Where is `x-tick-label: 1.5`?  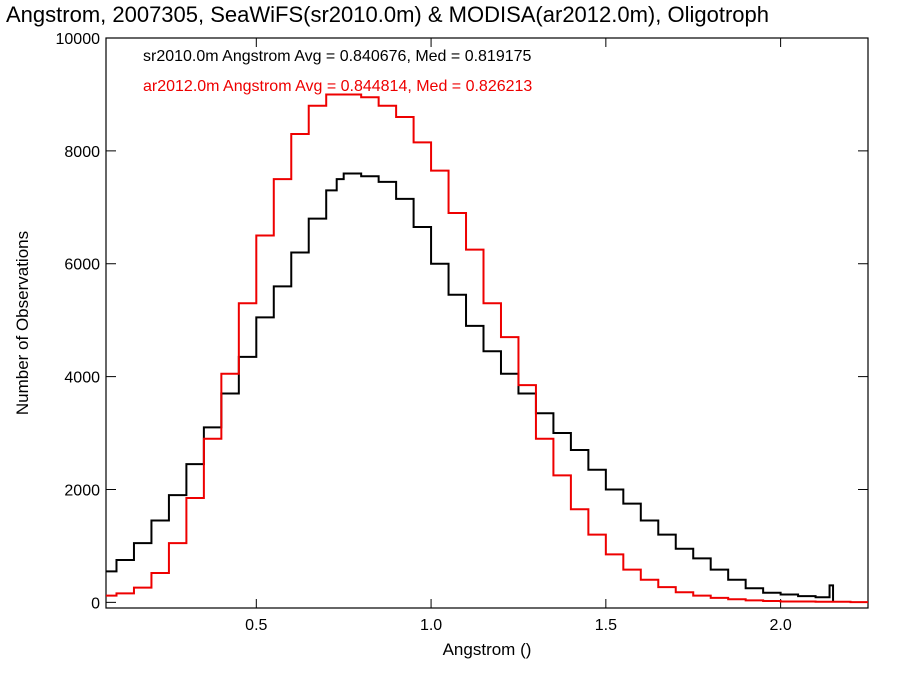
x-tick-label: 1.5 is located at coordinates (606, 625).